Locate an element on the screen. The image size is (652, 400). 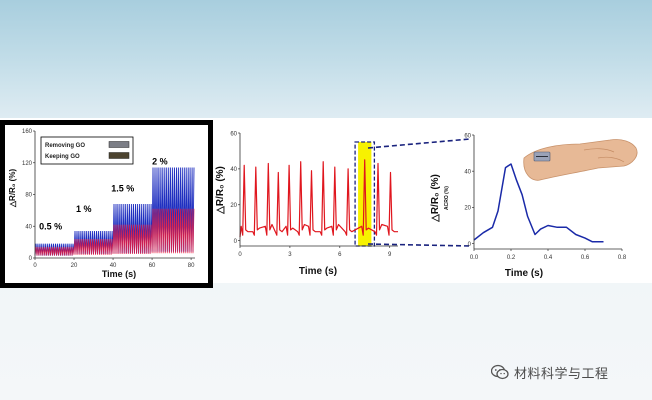
chart1-x-tick-label: 0 is located at coordinates (35, 266).